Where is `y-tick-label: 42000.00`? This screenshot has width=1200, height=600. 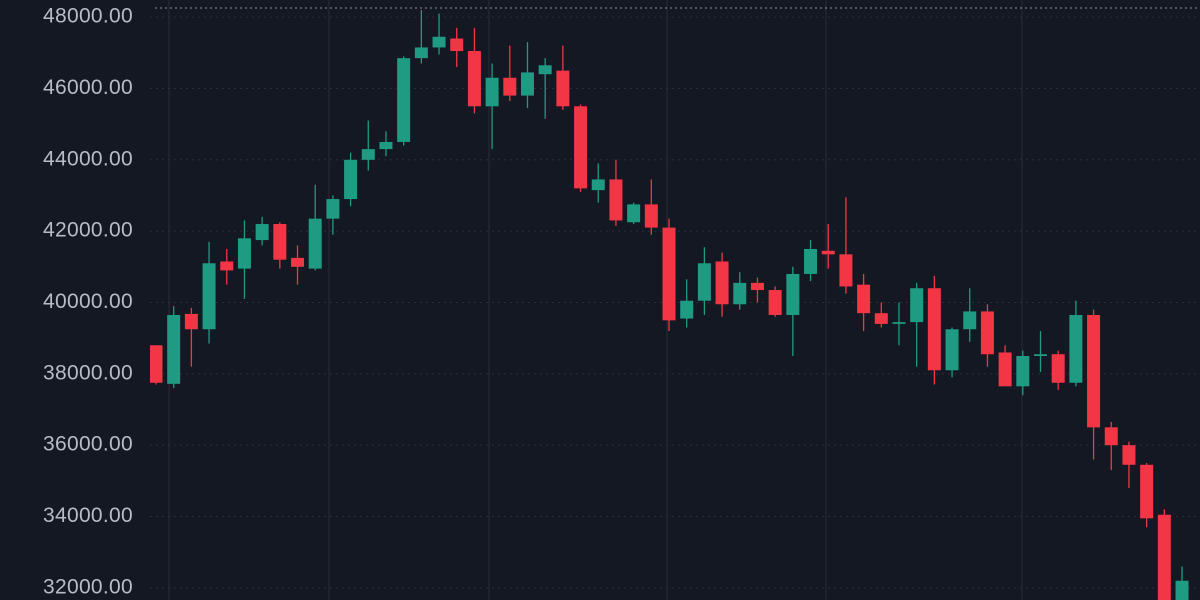 y-tick-label: 42000.00 is located at coordinates (88, 230).